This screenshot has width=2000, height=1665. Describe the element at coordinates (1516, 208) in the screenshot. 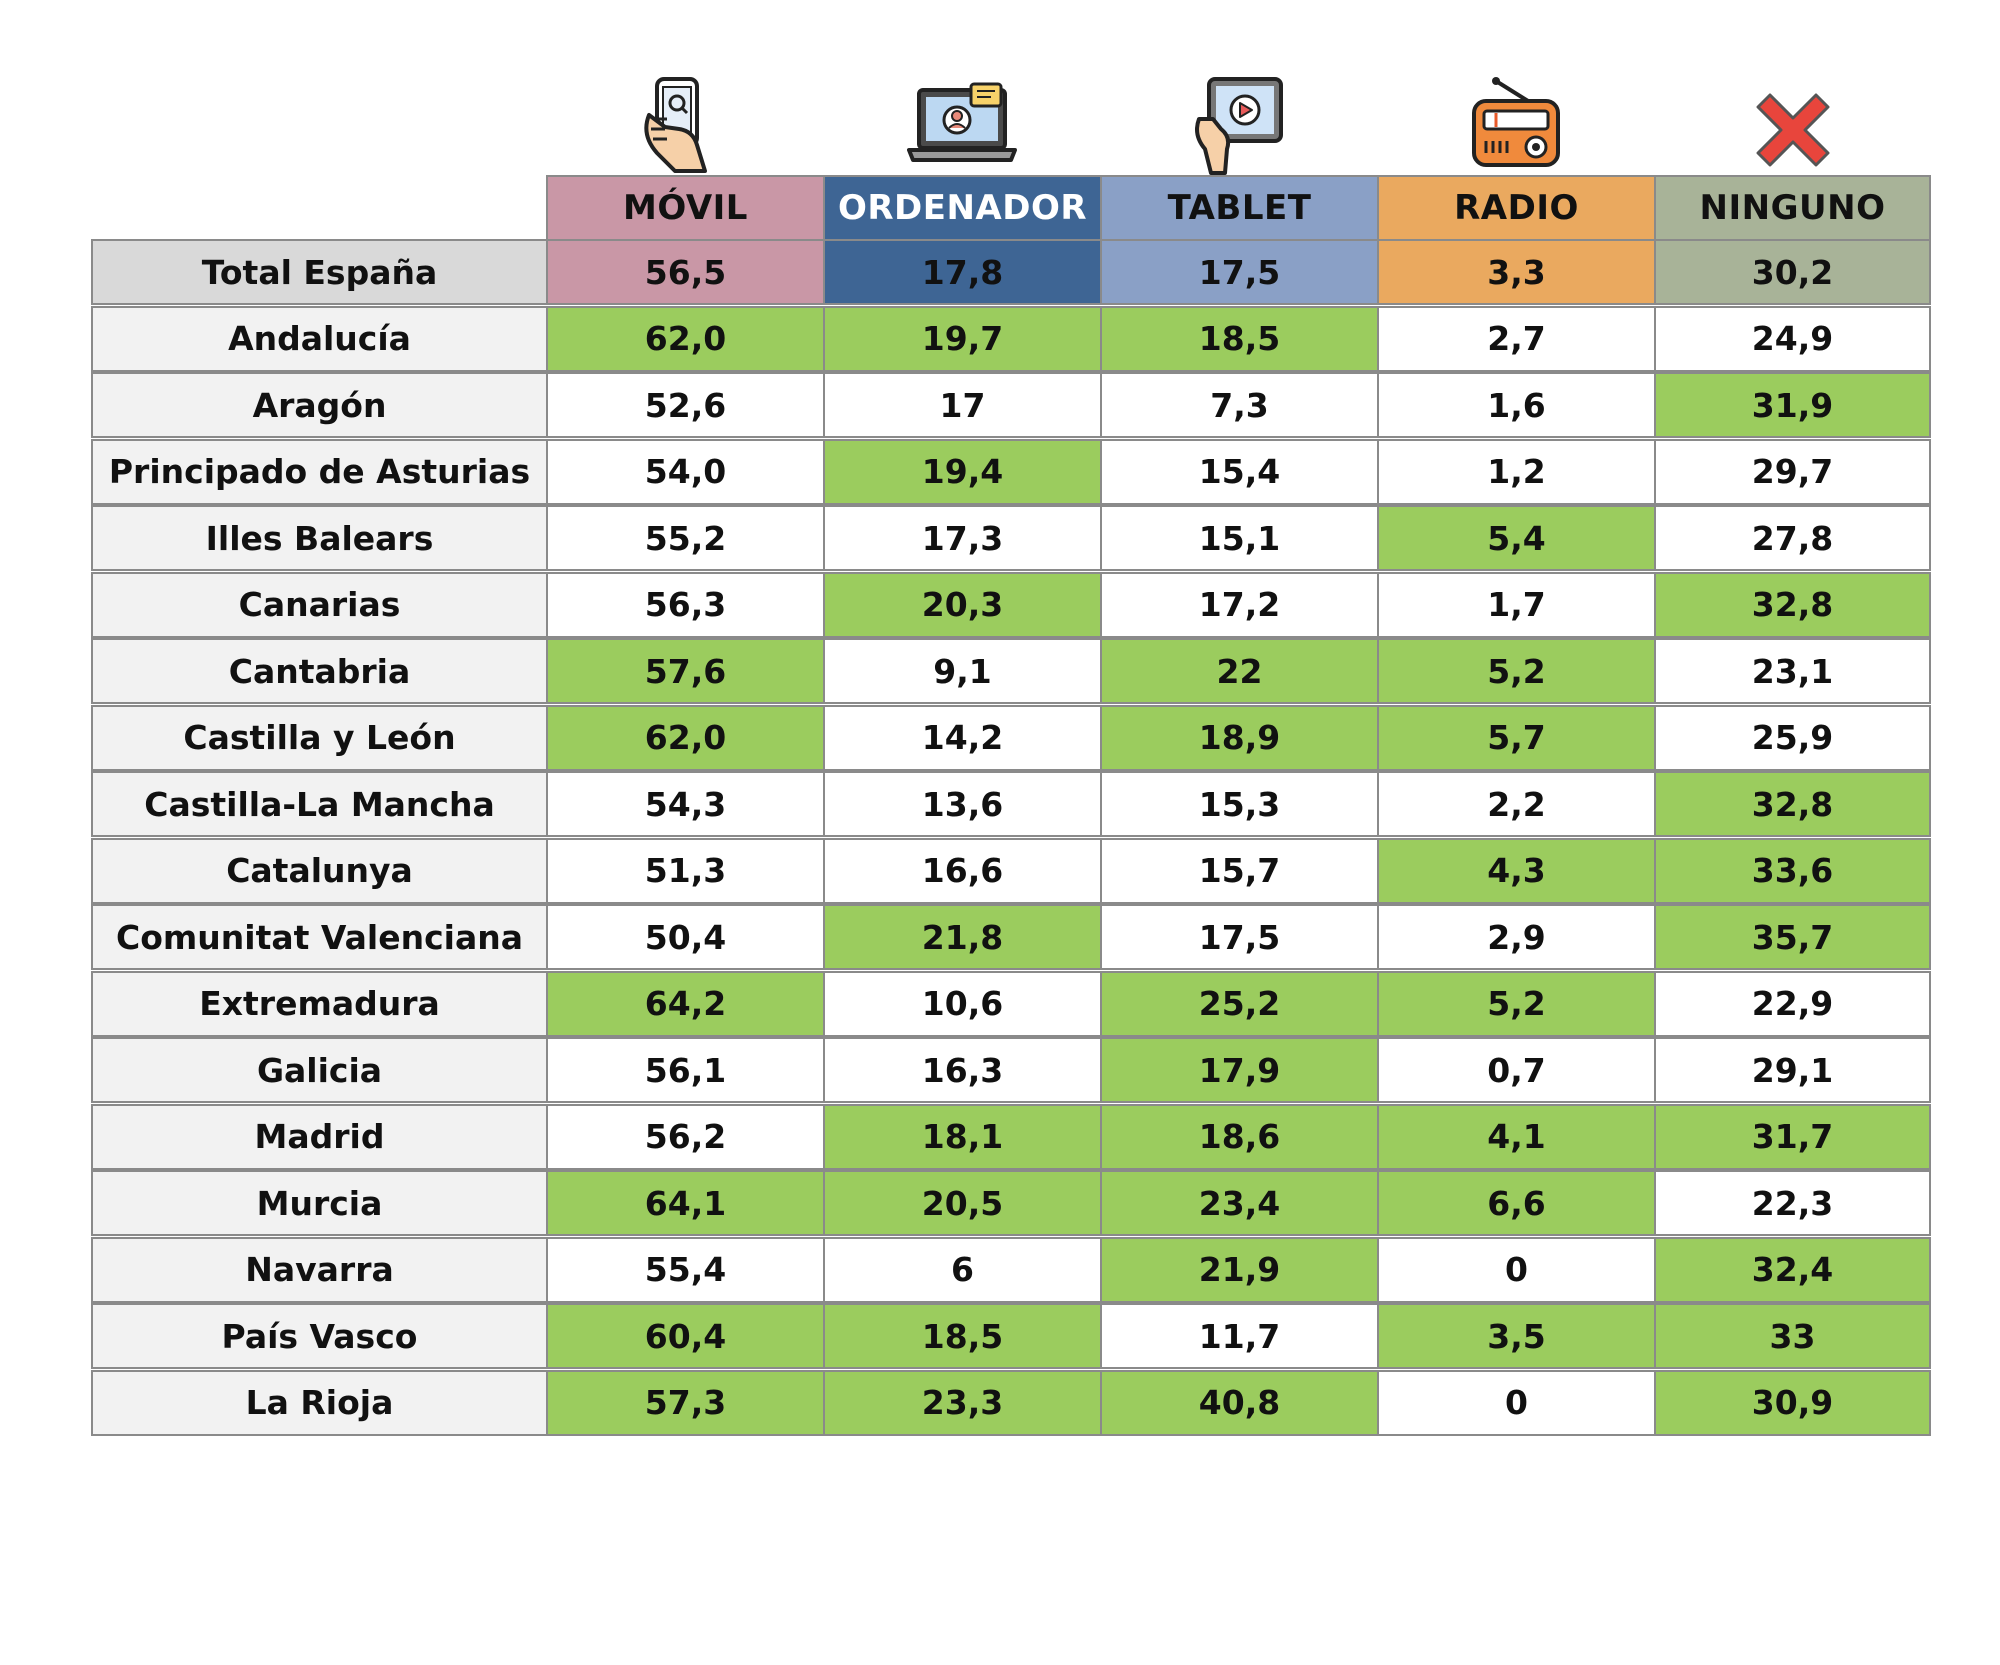

I see `column-header-radio: RADIO` at that location.